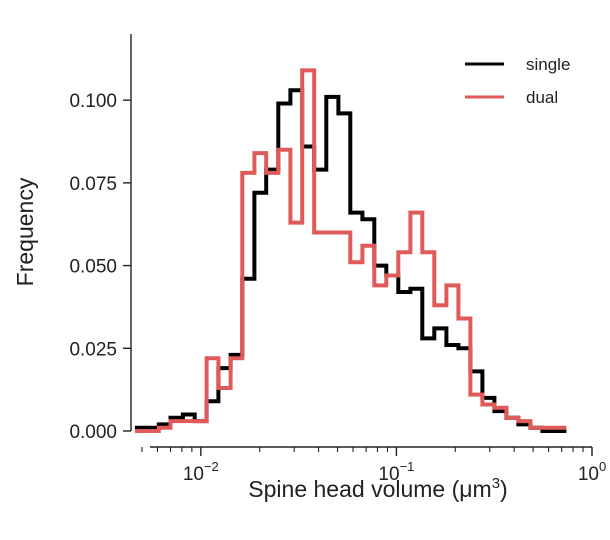  I want to click on x-tick-label: 10⁻², so click(201, 472).